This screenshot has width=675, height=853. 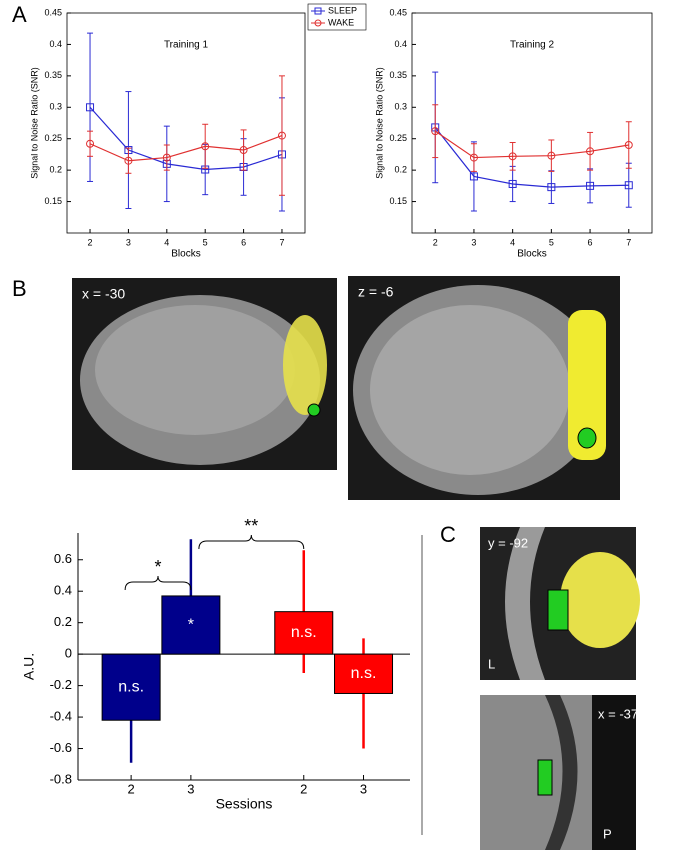 What do you see at coordinates (491, 663) in the screenshot?
I see `image-label: L` at bounding box center [491, 663].